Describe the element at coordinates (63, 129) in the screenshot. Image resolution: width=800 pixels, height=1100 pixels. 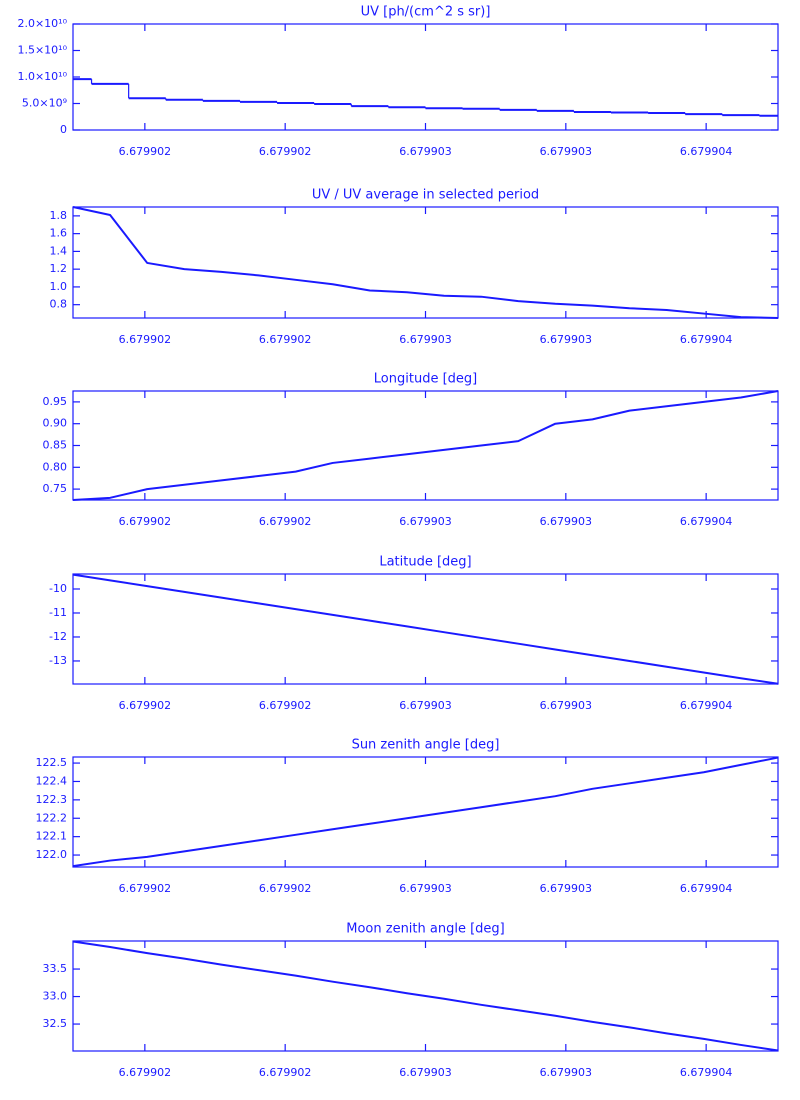
I see `y-tick-label: 0` at that location.